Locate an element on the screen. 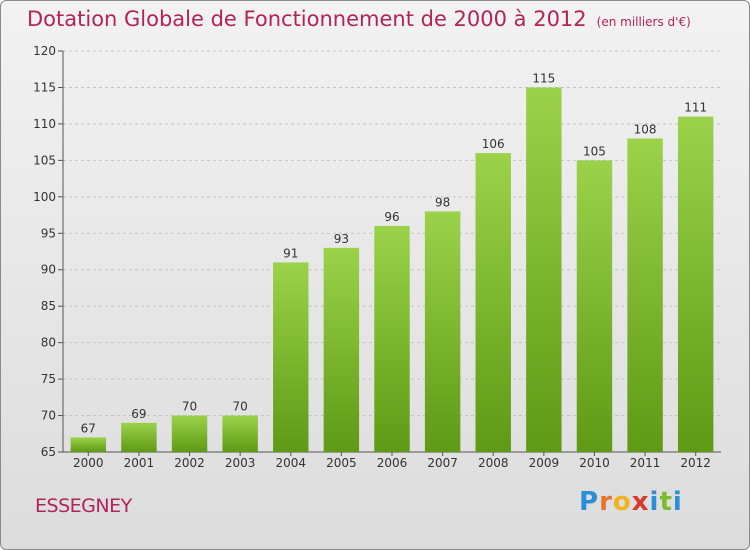  logo-letter: t is located at coordinates (666, 502).